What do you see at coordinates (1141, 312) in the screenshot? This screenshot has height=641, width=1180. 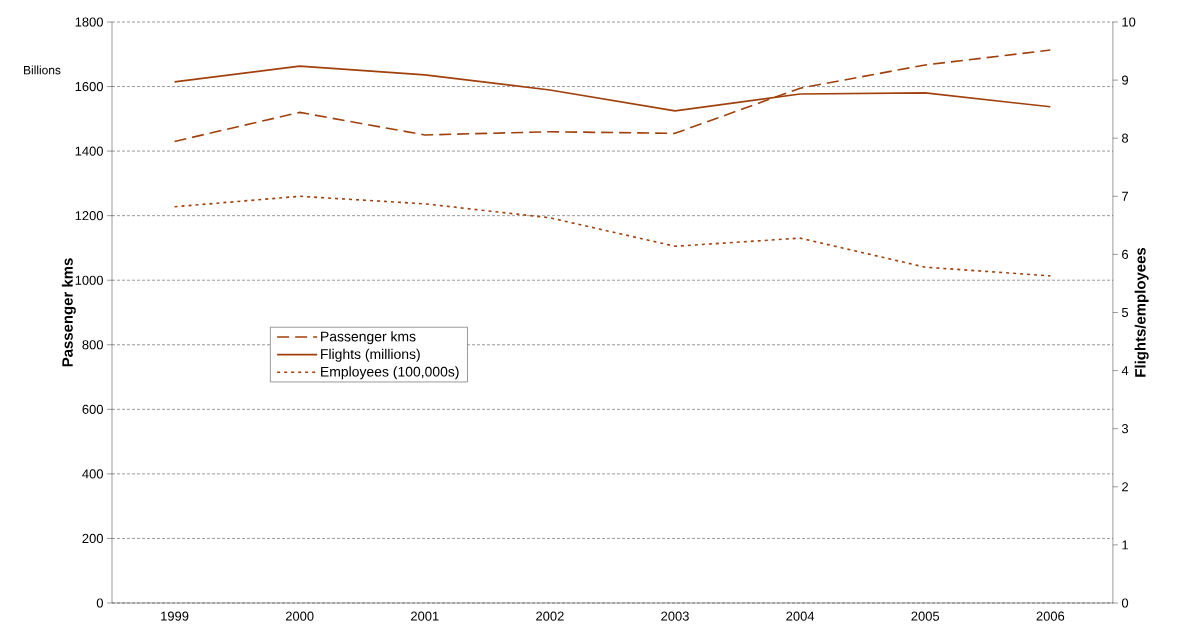 I see `y2-axis-title: Flights/employees` at bounding box center [1141, 312].